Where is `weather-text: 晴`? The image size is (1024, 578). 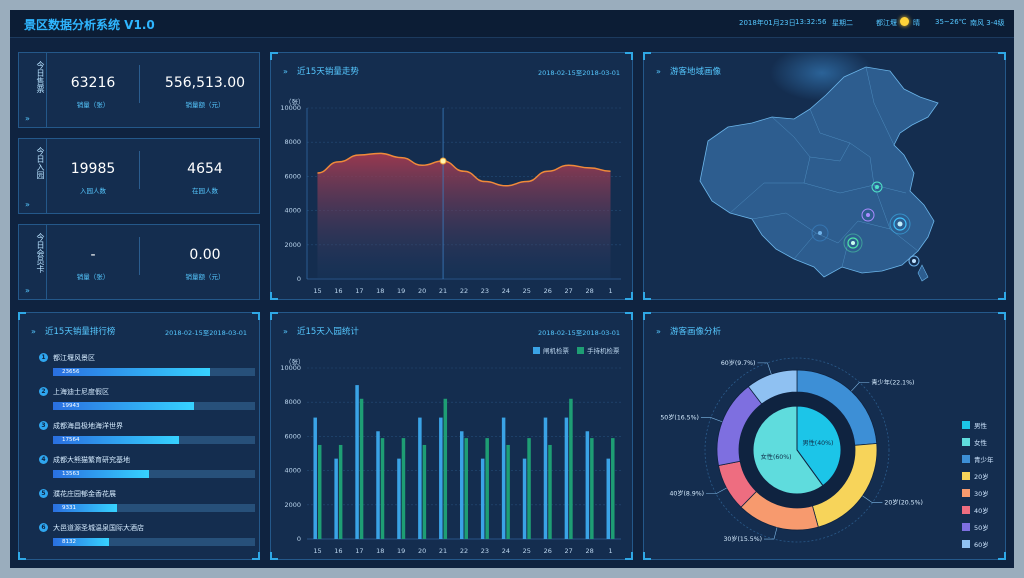 weather-text: 晴 is located at coordinates (916, 23).